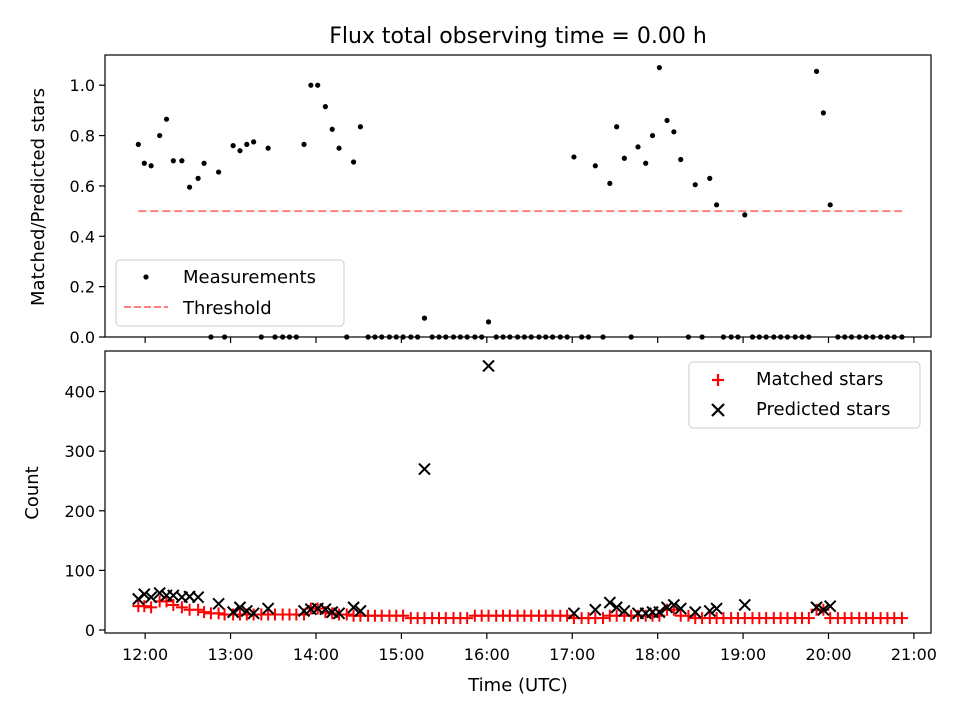 The width and height of the screenshot is (960, 720). What do you see at coordinates (718, 410) in the screenshot?
I see `legend-predicted-marker` at bounding box center [718, 410].